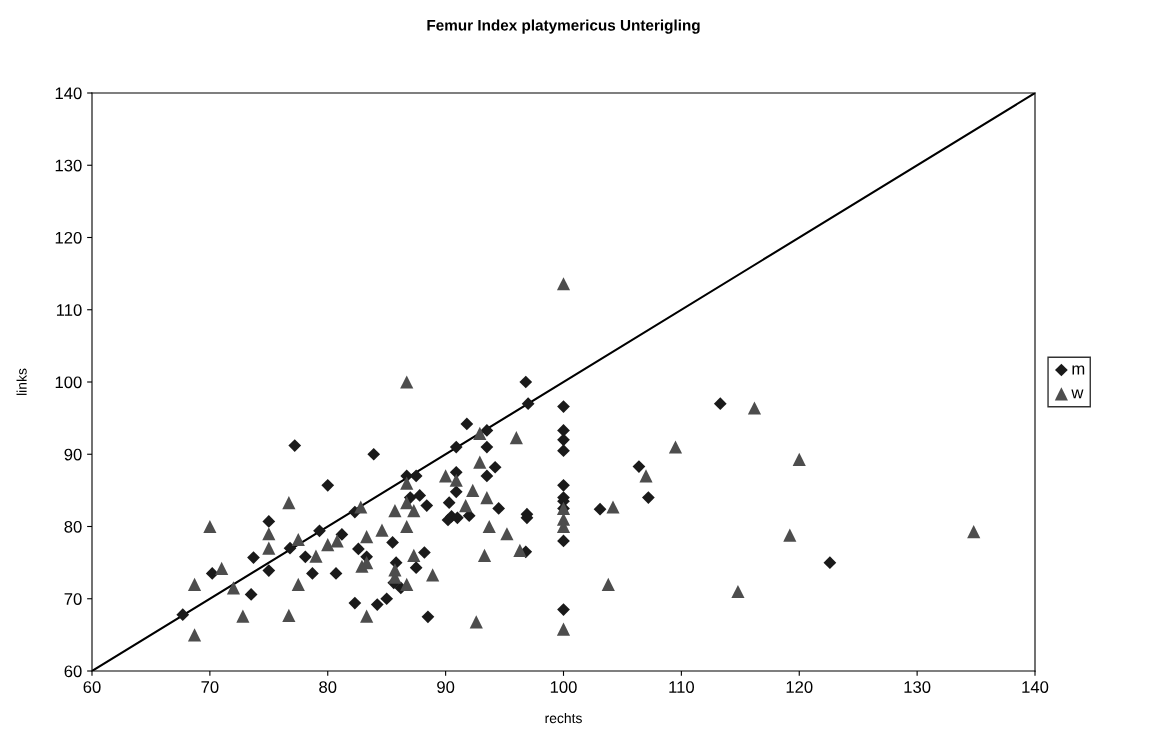 This screenshot has width=1161, height=746. Describe the element at coordinates (68, 237) in the screenshot. I see `y-tick-label: 120` at that location.